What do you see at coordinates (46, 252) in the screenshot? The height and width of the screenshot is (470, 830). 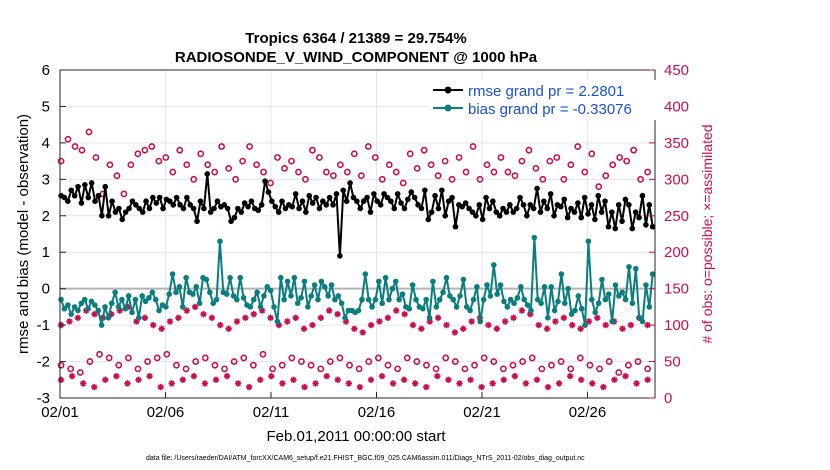 I see `y-tick-label: 1` at bounding box center [46, 252].